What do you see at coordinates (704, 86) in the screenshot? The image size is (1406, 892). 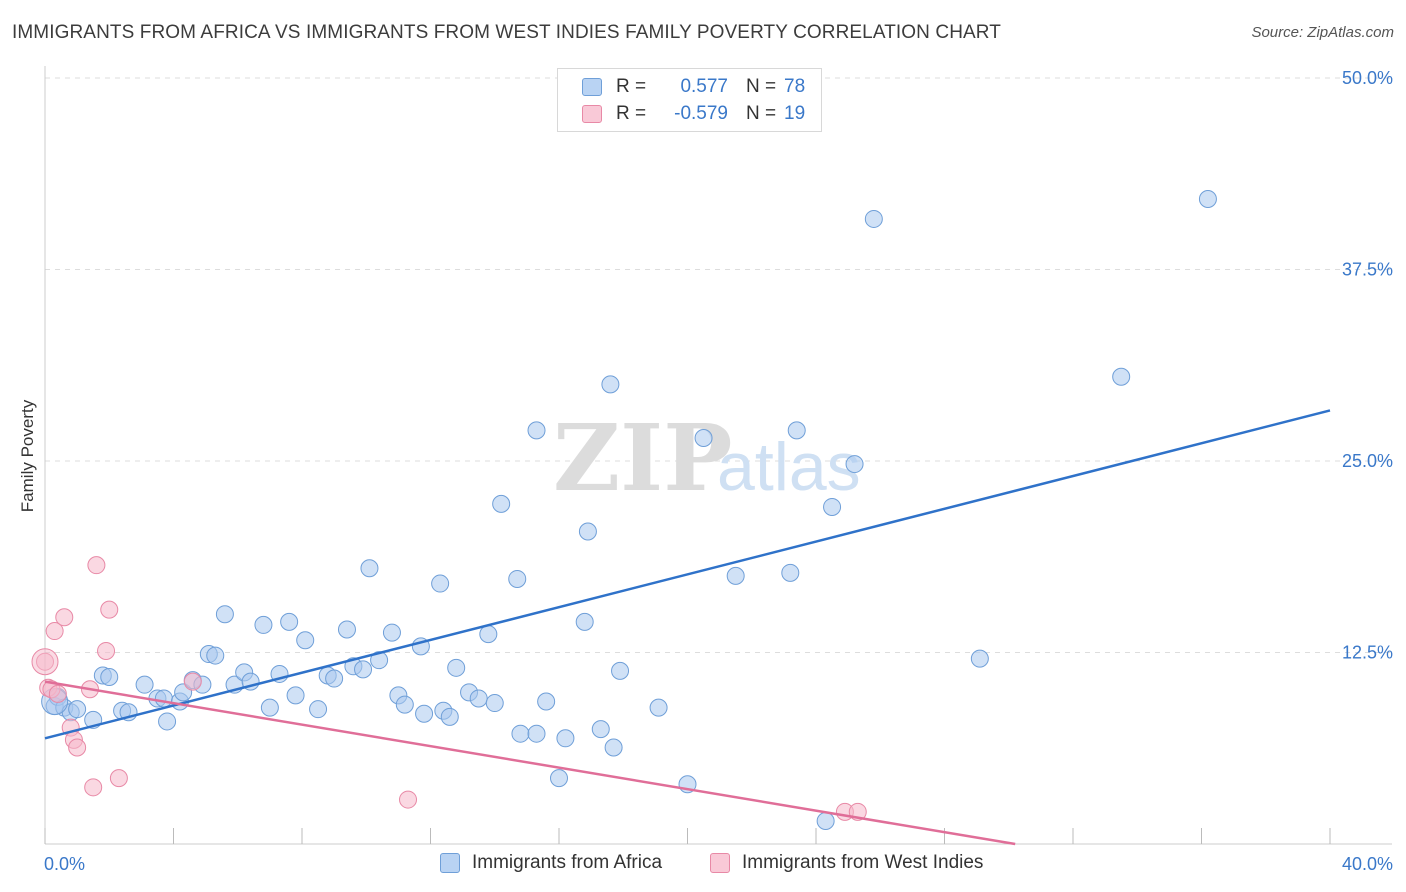 I see `legend-r-value: 0.577` at bounding box center [704, 86].